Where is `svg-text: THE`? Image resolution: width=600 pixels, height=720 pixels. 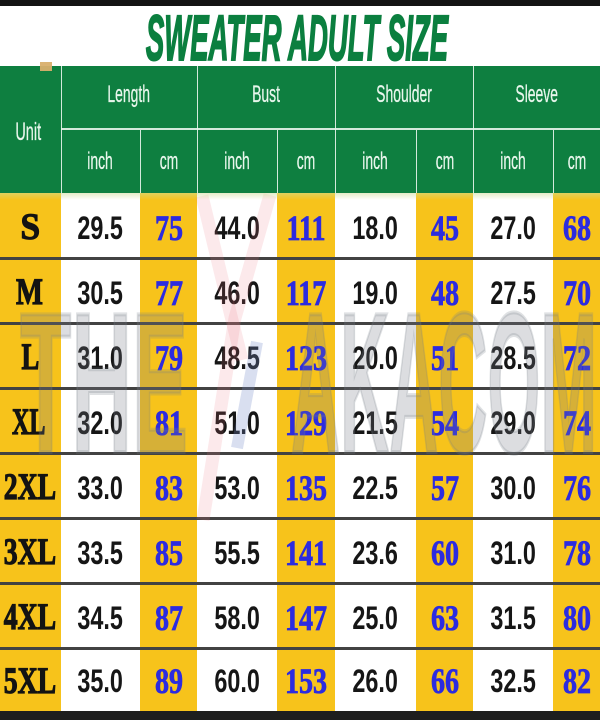
svg-text: THE is located at coordinates (104, 383).